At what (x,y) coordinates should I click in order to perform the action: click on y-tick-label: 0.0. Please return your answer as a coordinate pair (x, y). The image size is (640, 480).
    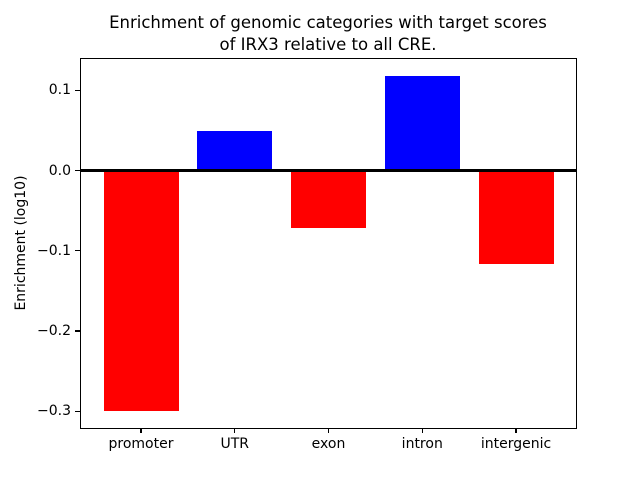
    Looking at the image, I should click on (59, 170).